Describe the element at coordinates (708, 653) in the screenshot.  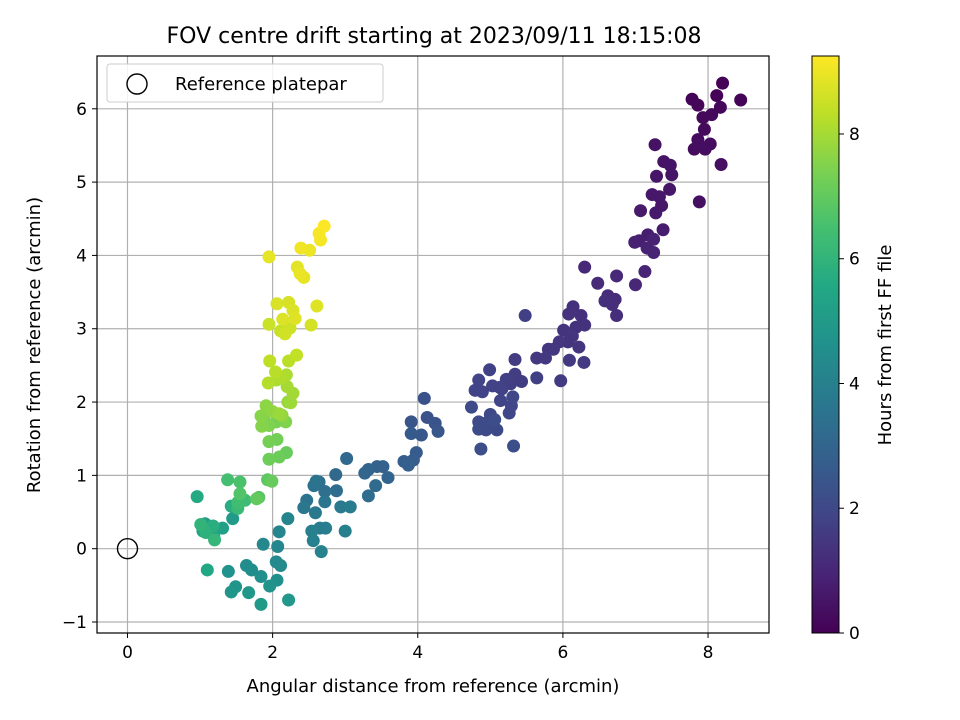
I see `x-tick-label: 8` at that location.